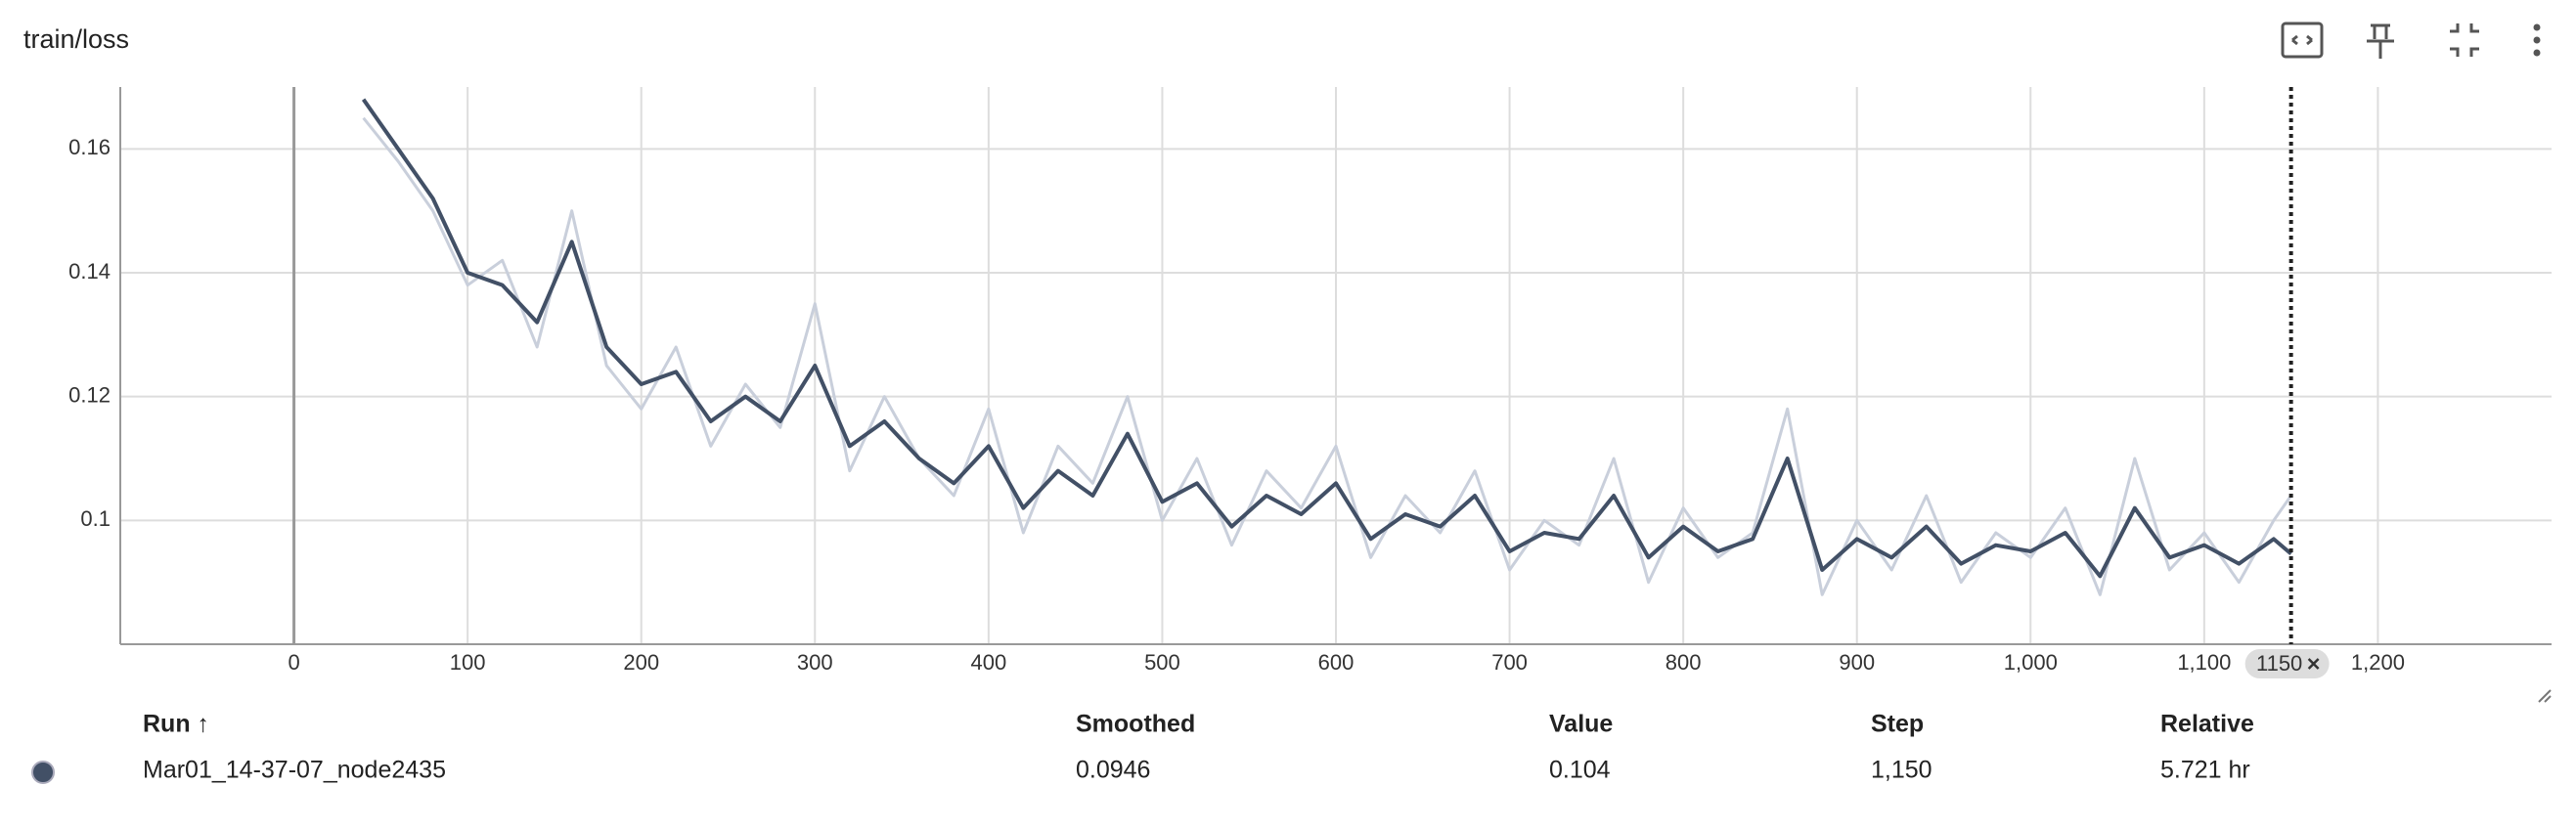 The image size is (2576, 829). What do you see at coordinates (2464, 40) in the screenshot?
I see `collapse-button` at bounding box center [2464, 40].